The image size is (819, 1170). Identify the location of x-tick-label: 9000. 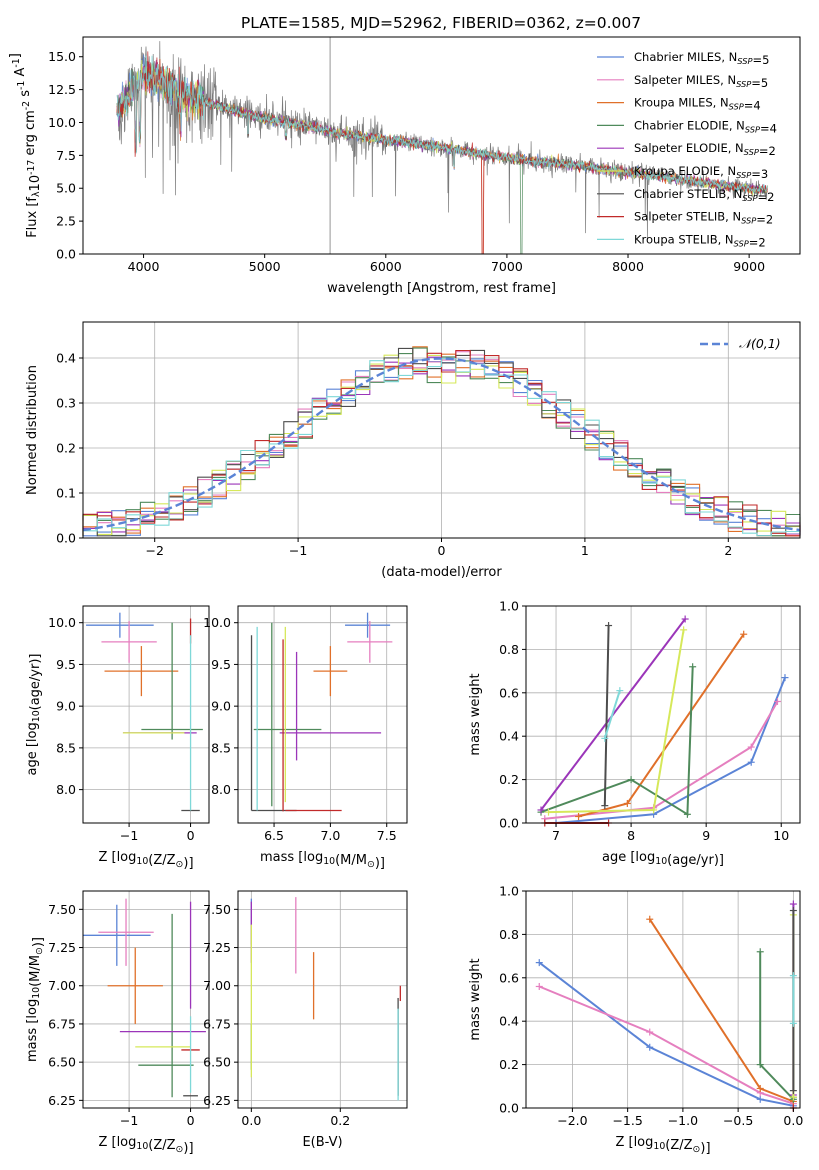
(749, 266).